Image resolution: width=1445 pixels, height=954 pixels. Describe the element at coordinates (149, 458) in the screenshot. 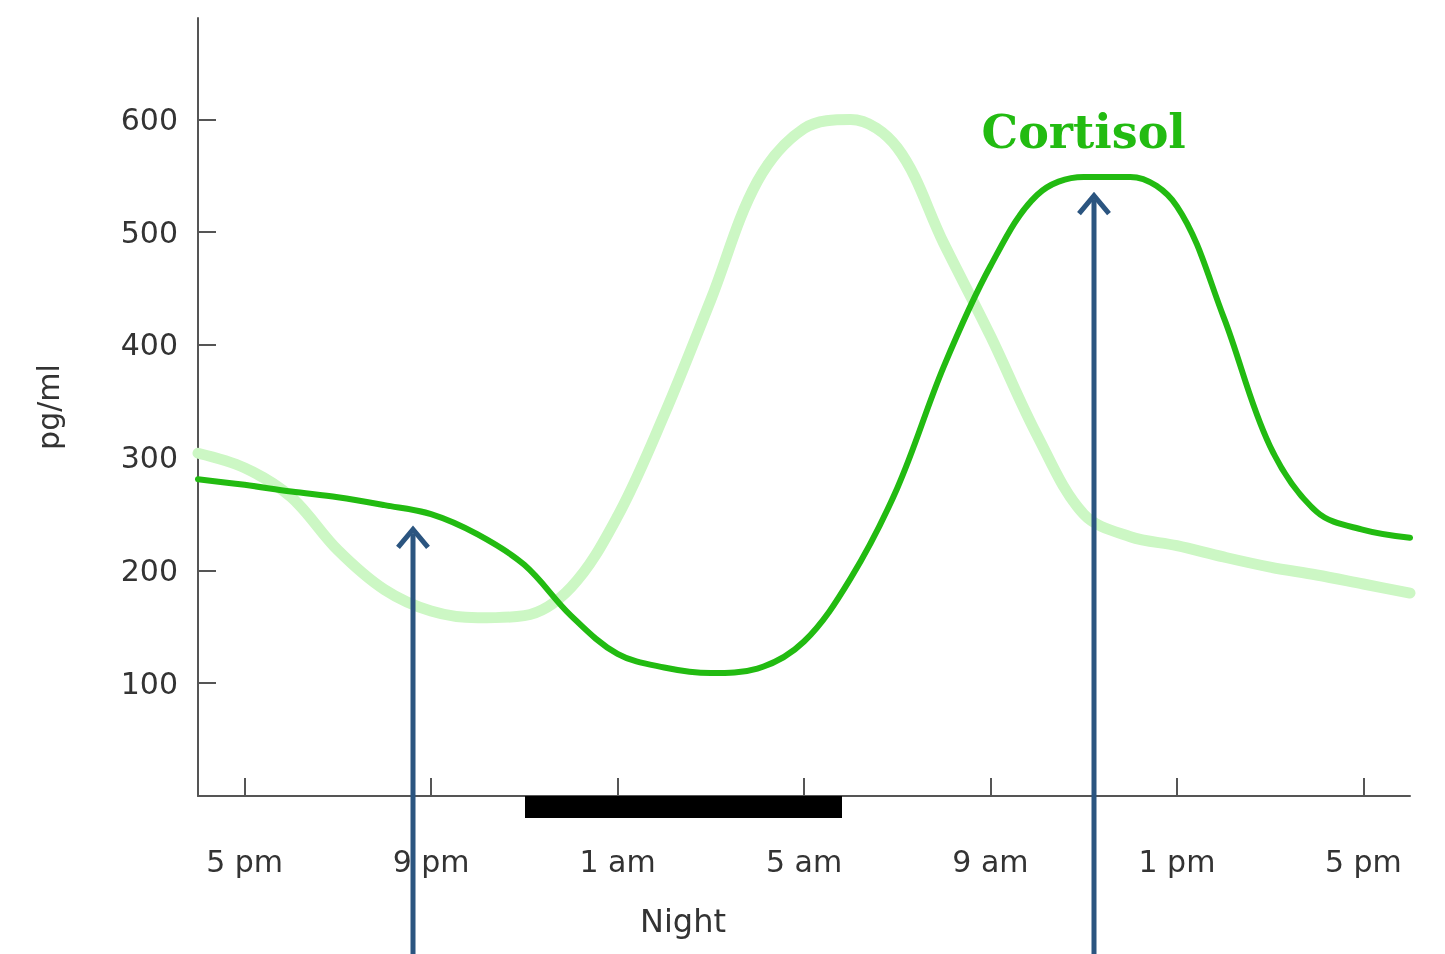

I see `y-tick-label: 300` at that location.